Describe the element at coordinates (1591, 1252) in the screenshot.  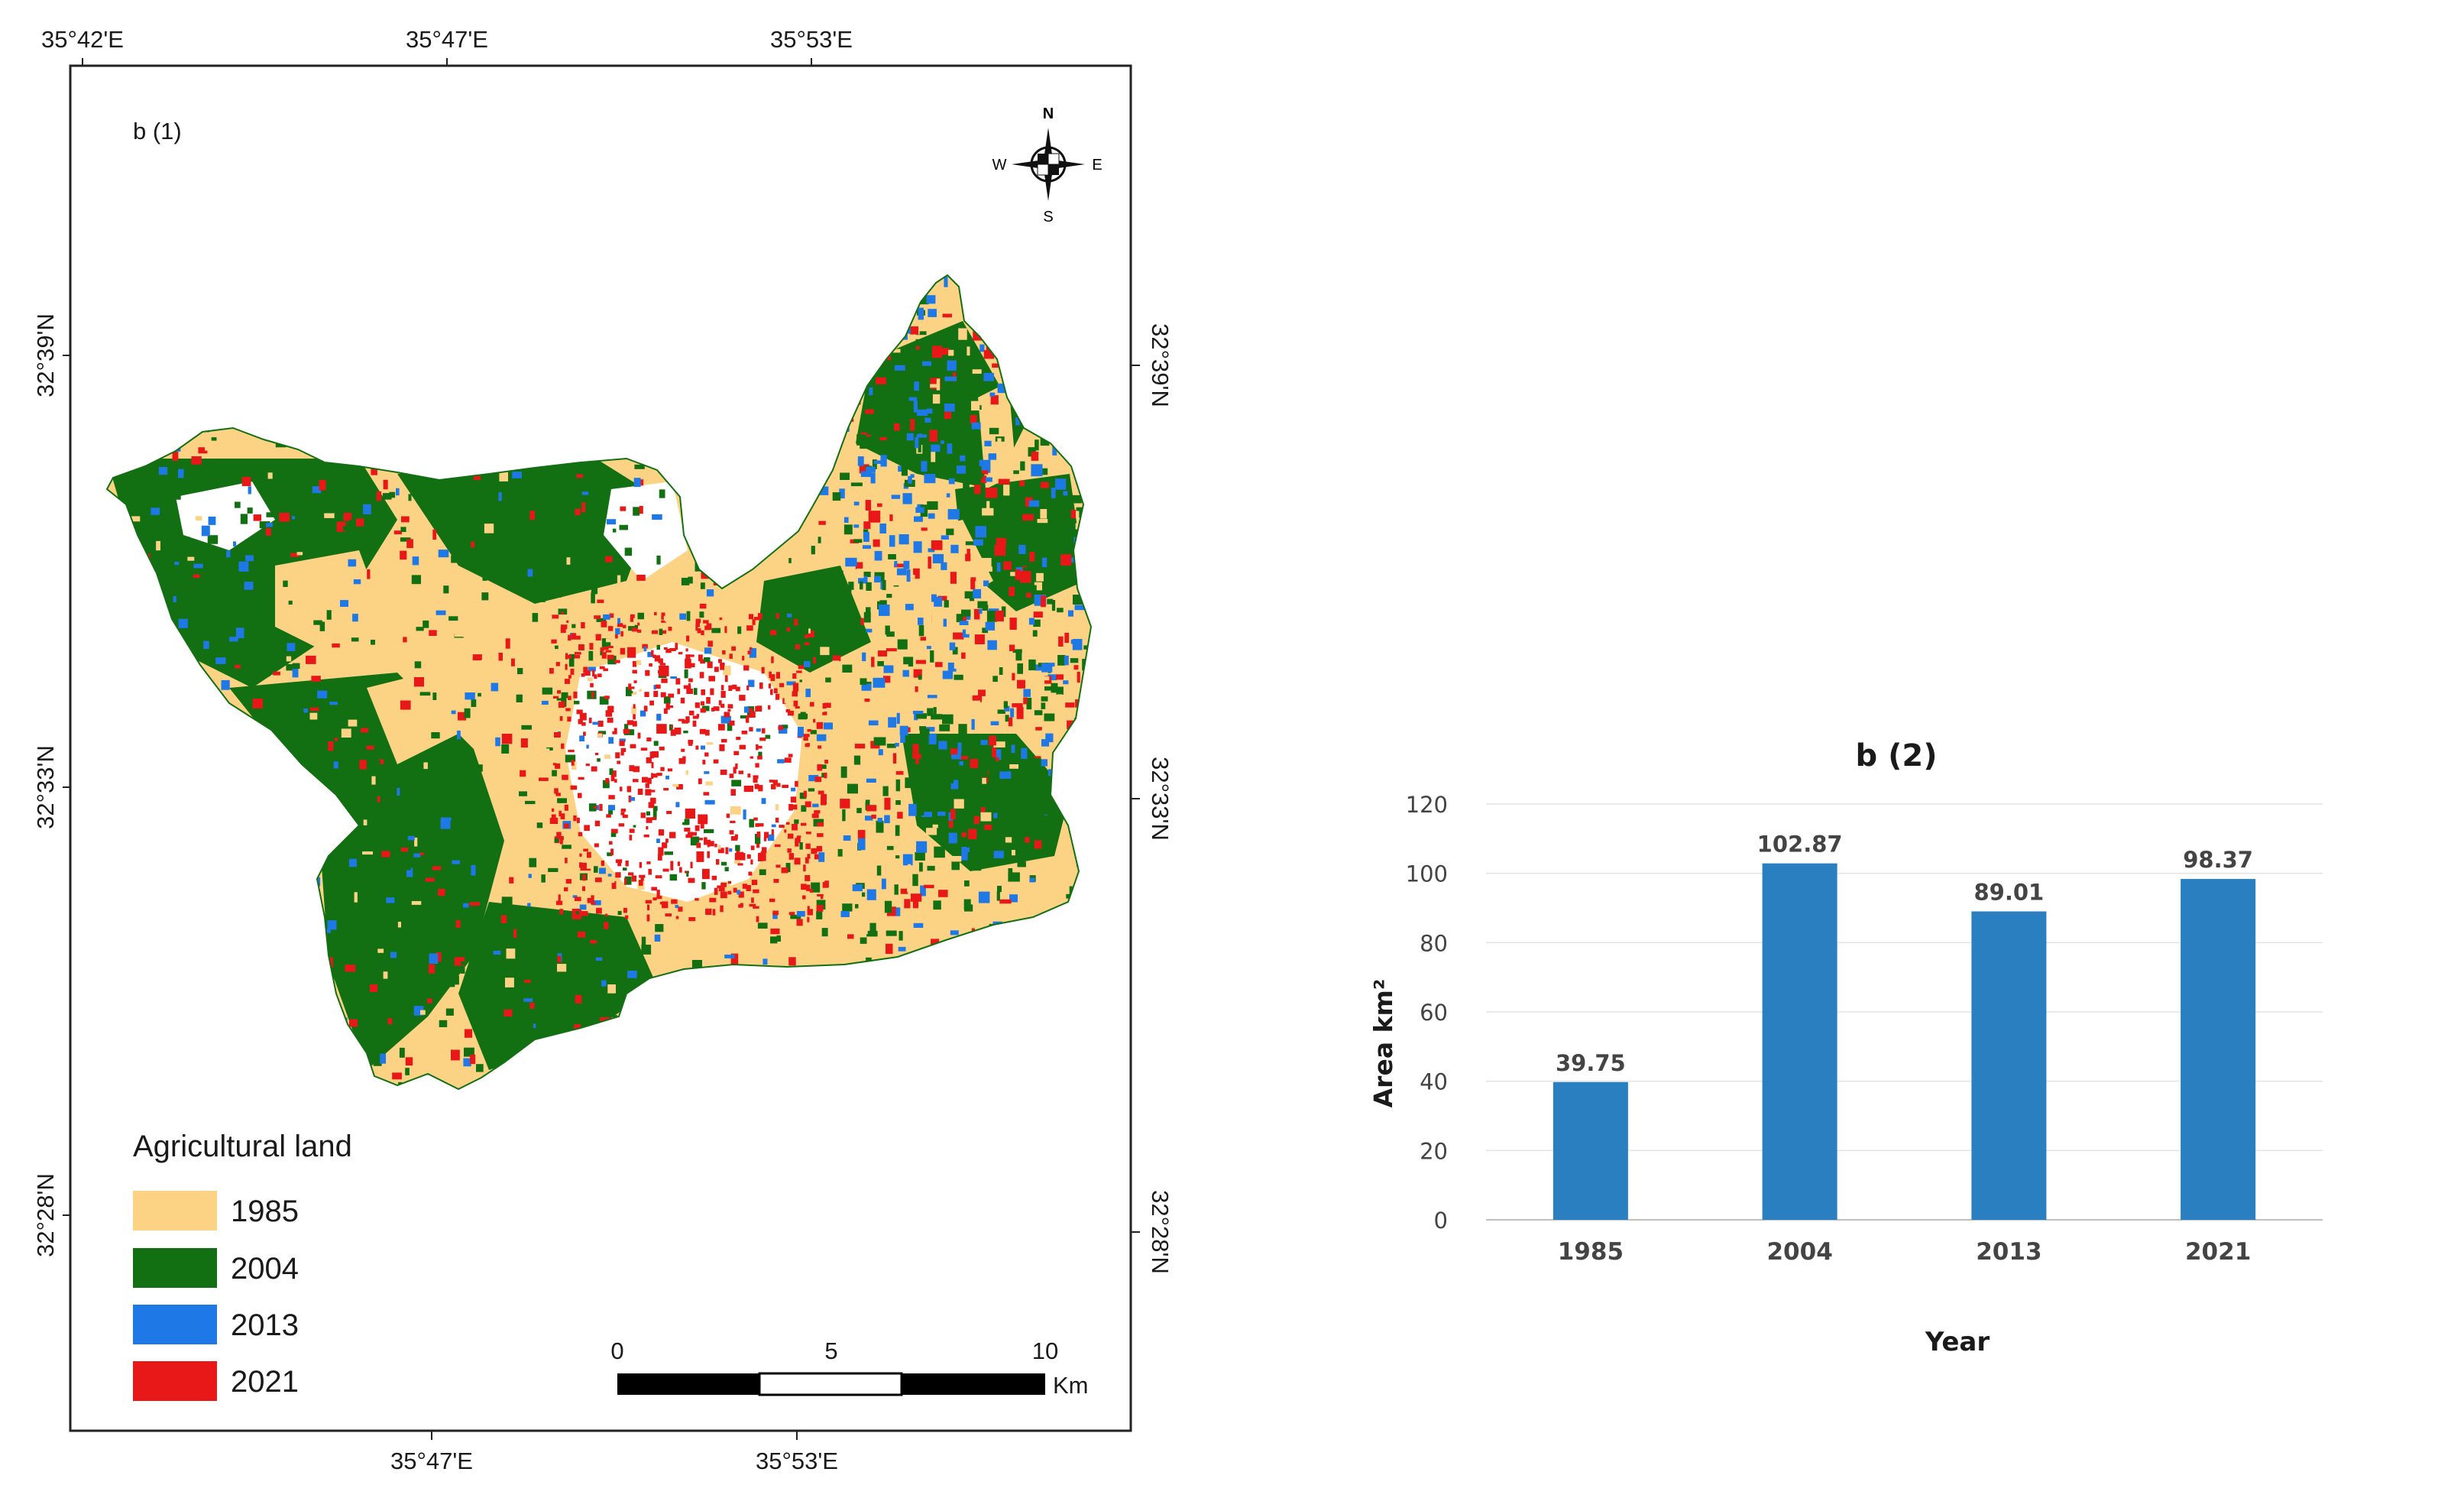
I see `chart-x-tick-label: 1985` at that location.